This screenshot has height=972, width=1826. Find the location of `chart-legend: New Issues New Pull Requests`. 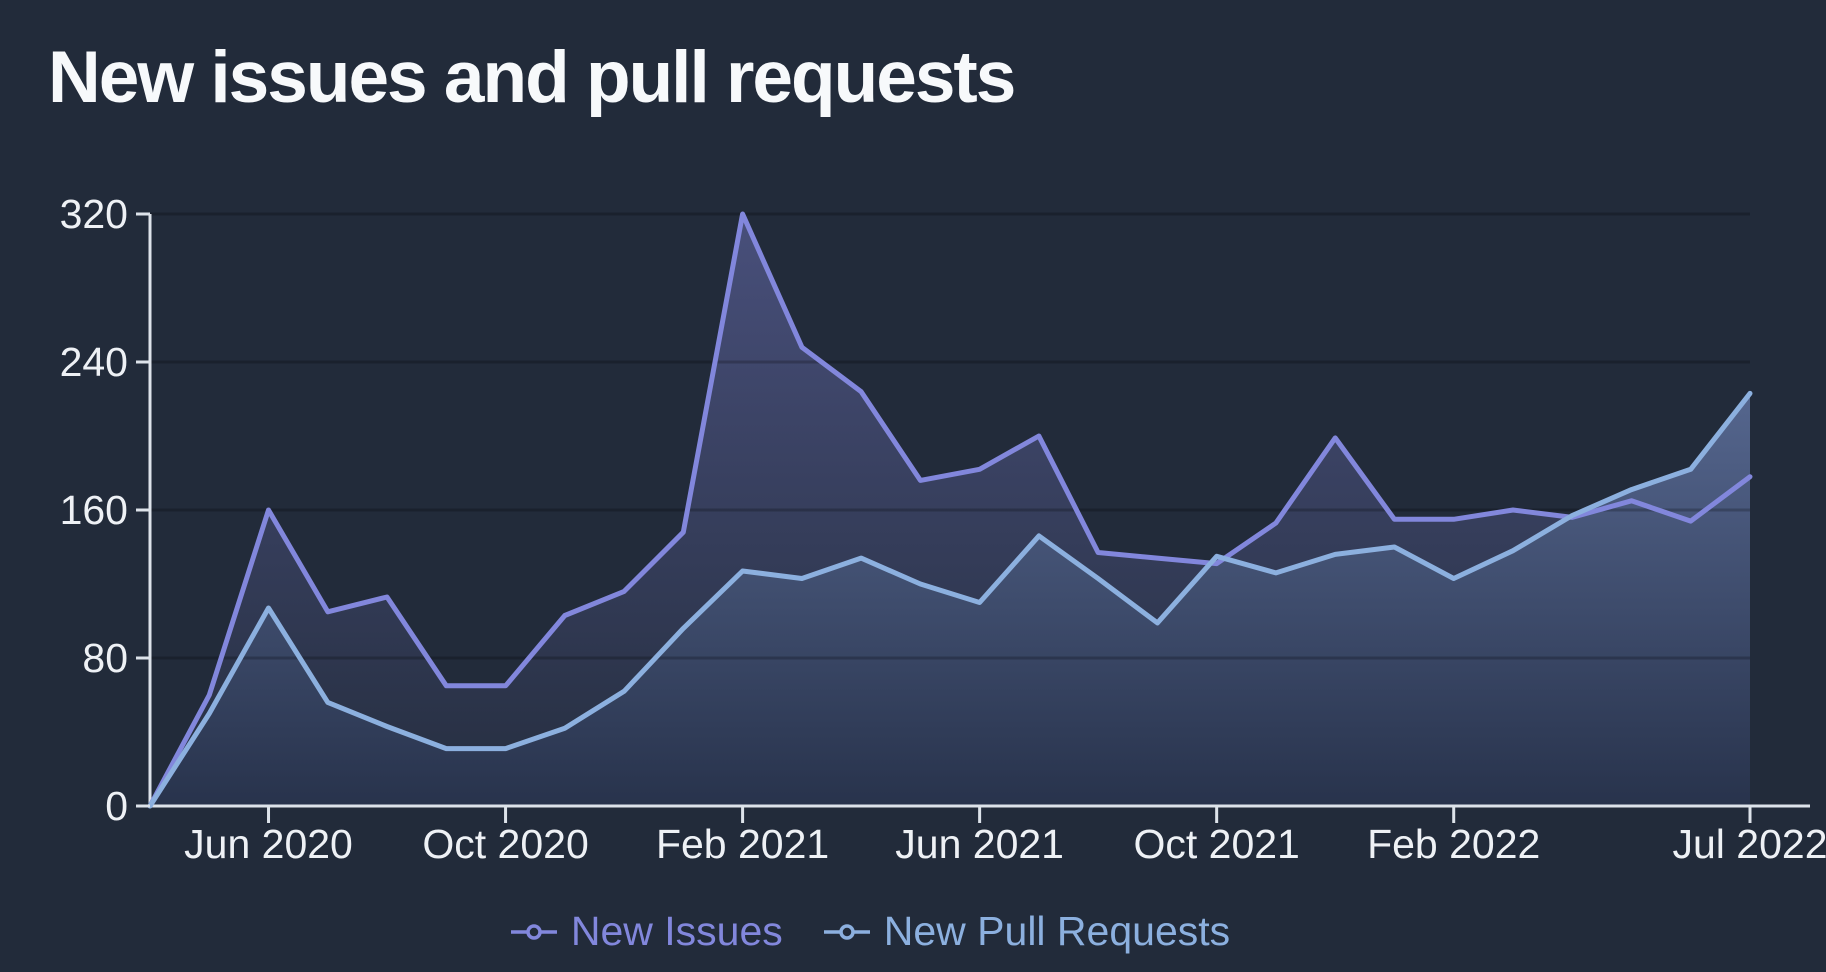

chart-legend: New Issues New Pull Requests is located at coordinates (870, 931).